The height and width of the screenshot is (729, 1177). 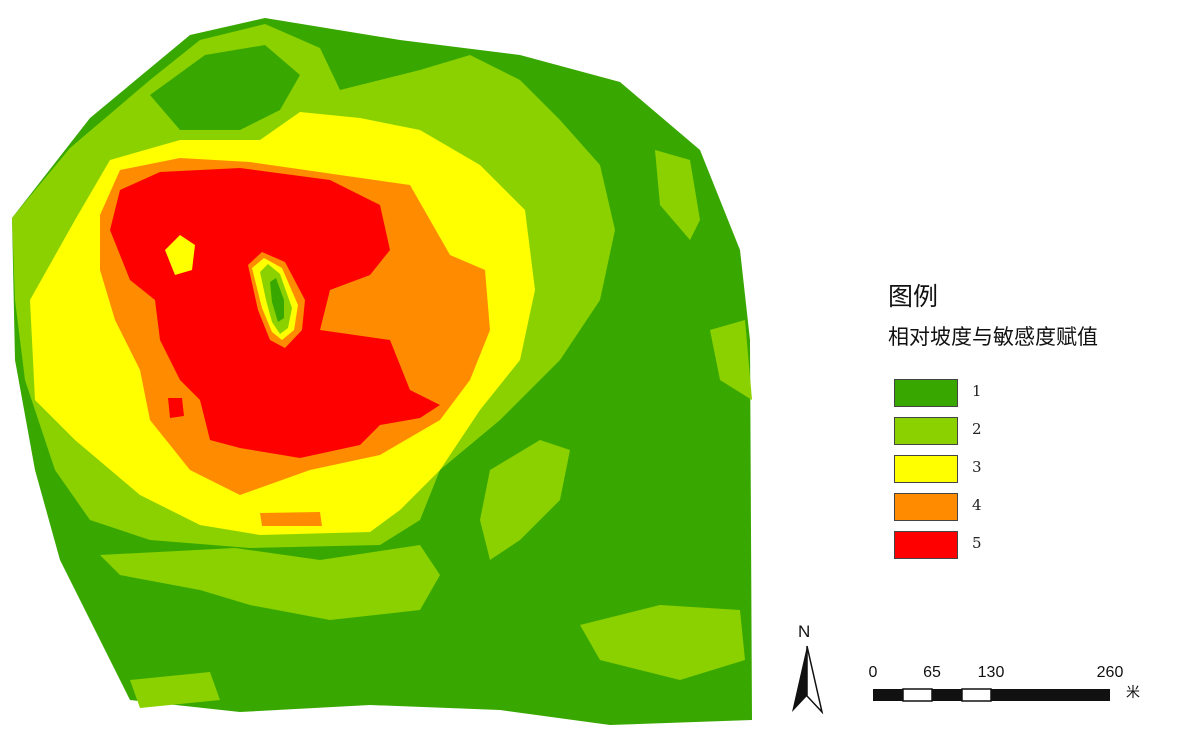 I want to click on map-legend: 图例 相对坡度与敏感度赋值 1 2 3 4 5, so click(x=993, y=420).